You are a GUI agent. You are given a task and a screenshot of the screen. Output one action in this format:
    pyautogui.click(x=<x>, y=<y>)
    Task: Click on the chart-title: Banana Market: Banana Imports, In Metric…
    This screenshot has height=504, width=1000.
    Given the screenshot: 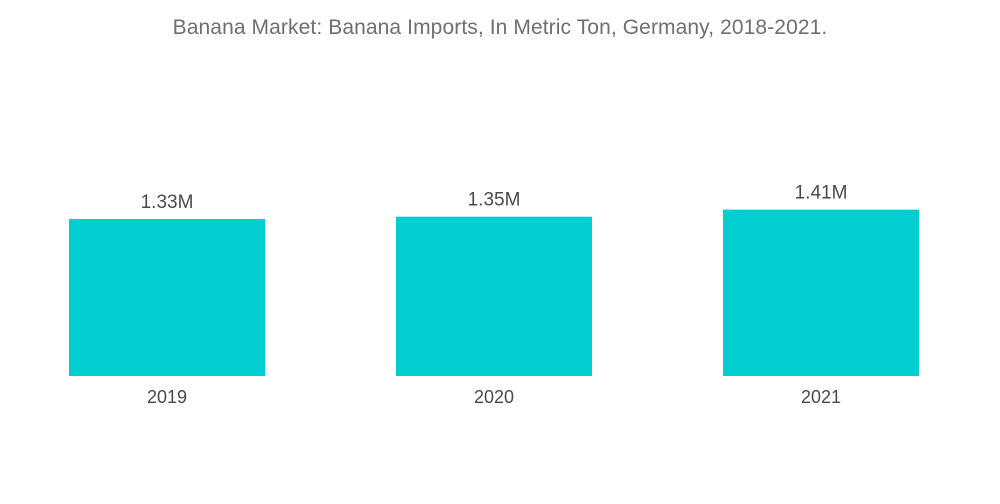 What is the action you would take?
    pyautogui.click(x=500, y=27)
    